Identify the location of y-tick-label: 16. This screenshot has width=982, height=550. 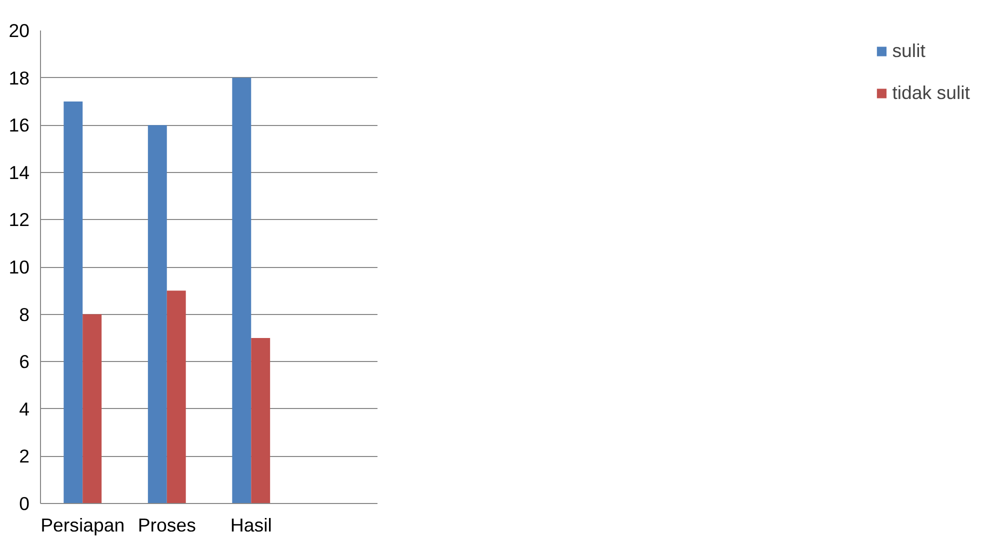
(19, 125).